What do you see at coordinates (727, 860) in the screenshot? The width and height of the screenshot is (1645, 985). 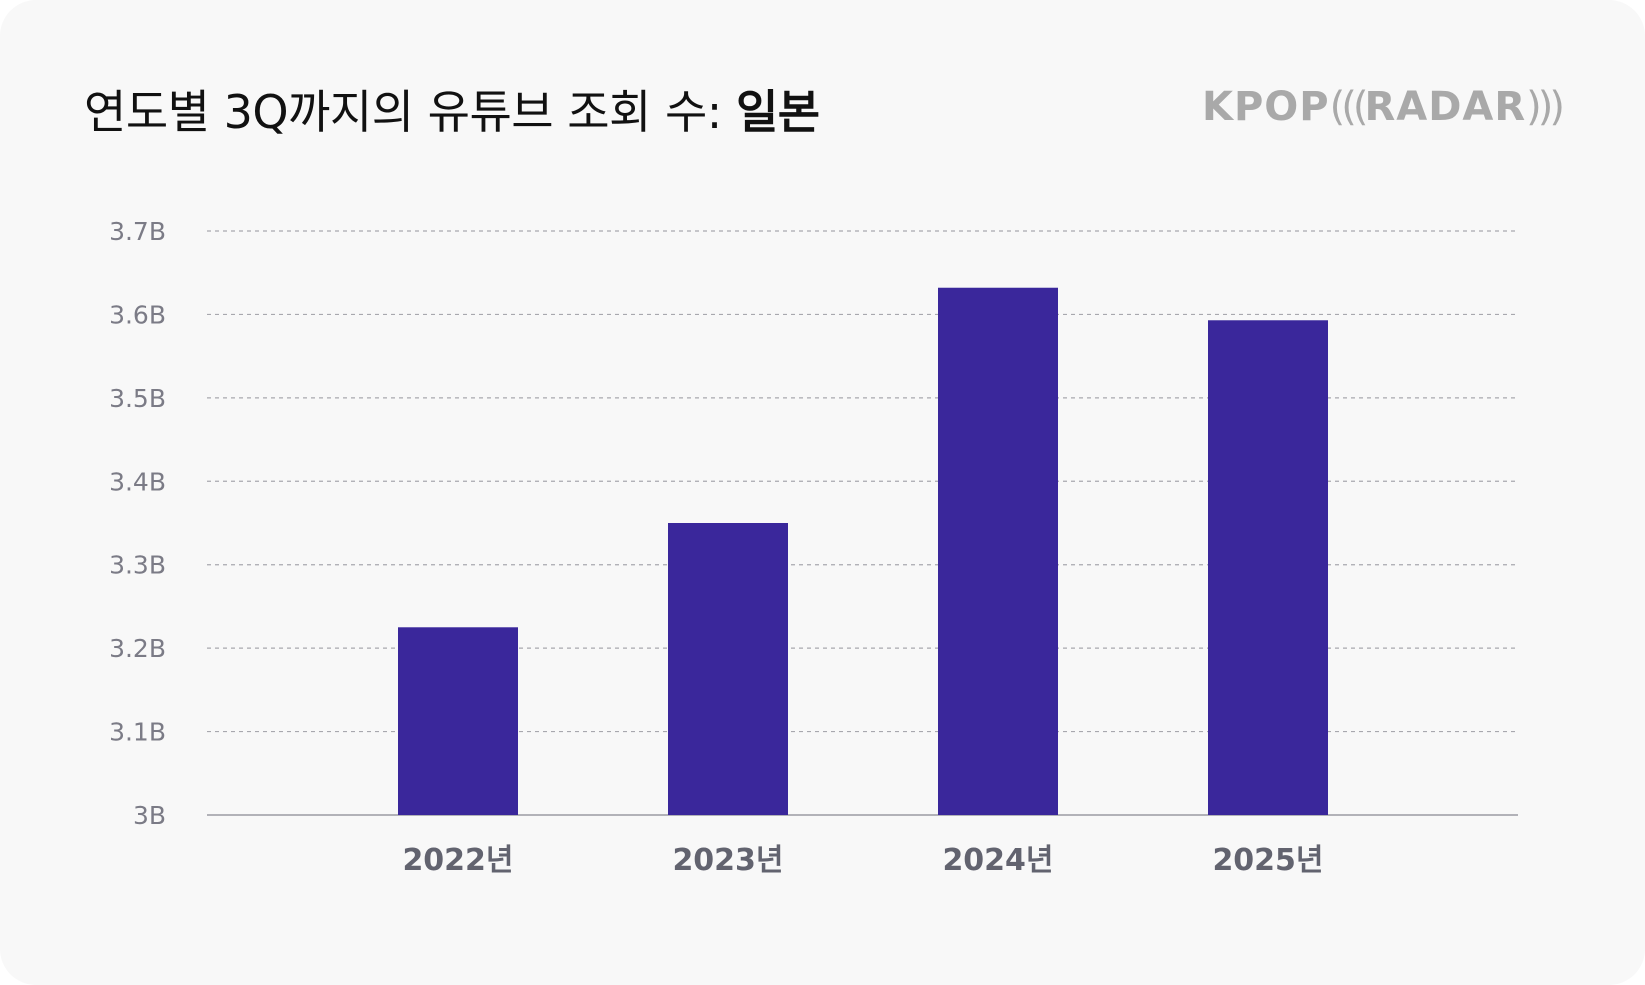 I see `x-tick-label: 2023년` at bounding box center [727, 860].